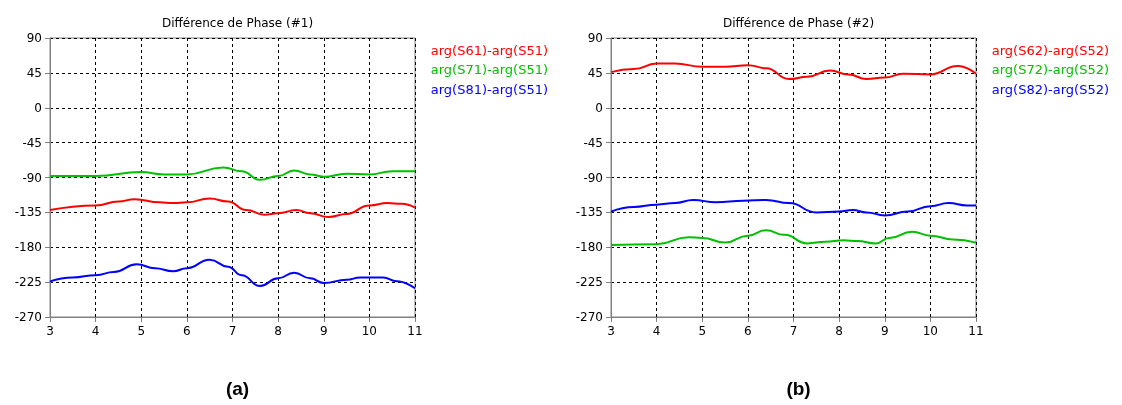 The image size is (1122, 405). Describe the element at coordinates (489, 50) in the screenshot. I see `text: arg(S61)-arg(S51)` at that location.